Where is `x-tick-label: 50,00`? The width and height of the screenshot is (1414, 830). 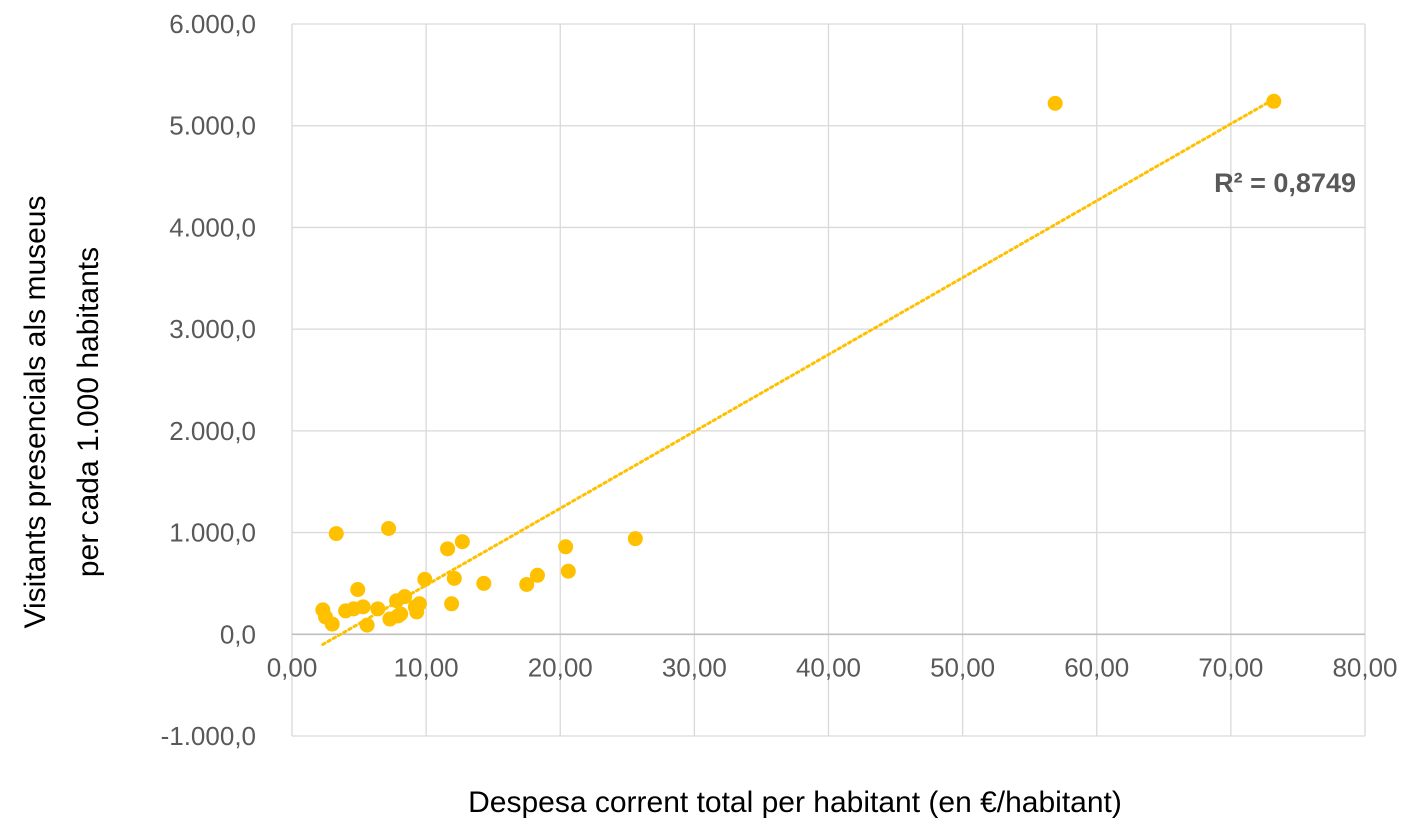 x-tick-label: 50,00 is located at coordinates (962, 667).